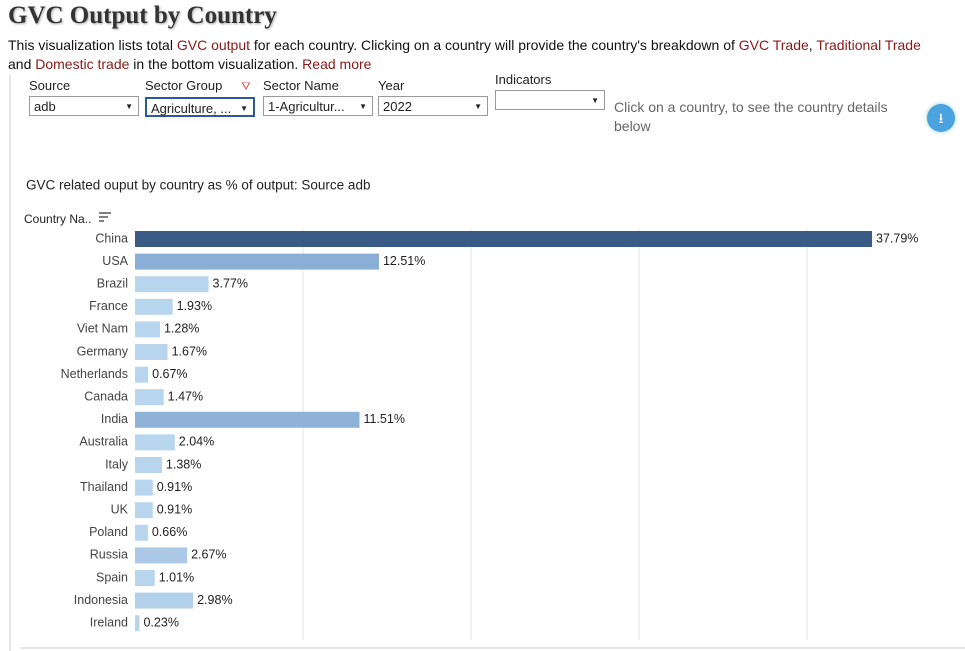  I want to click on value-label: 12.51%, so click(404, 261).